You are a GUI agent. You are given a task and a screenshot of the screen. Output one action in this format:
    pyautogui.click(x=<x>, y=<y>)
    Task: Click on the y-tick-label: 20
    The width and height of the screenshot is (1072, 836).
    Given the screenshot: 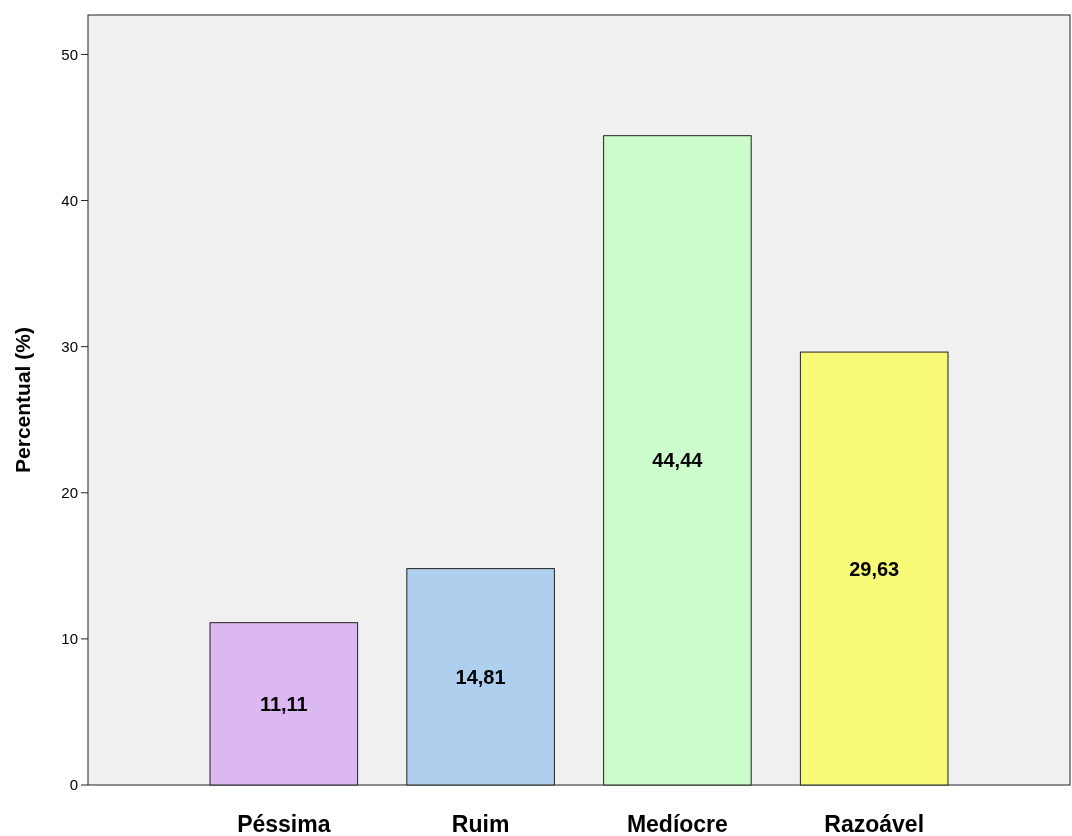 What is the action you would take?
    pyautogui.click(x=69, y=493)
    